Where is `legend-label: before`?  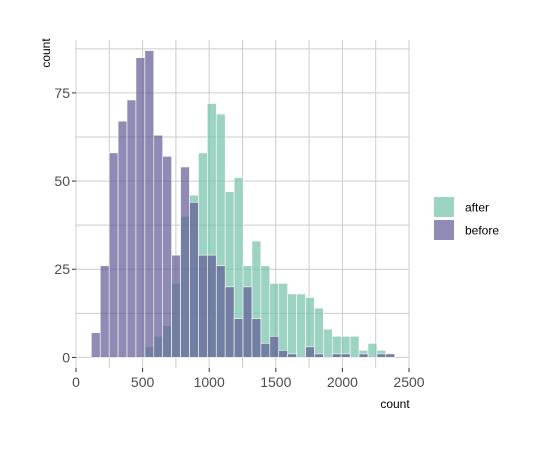
legend-label: before is located at coordinates (482, 231).